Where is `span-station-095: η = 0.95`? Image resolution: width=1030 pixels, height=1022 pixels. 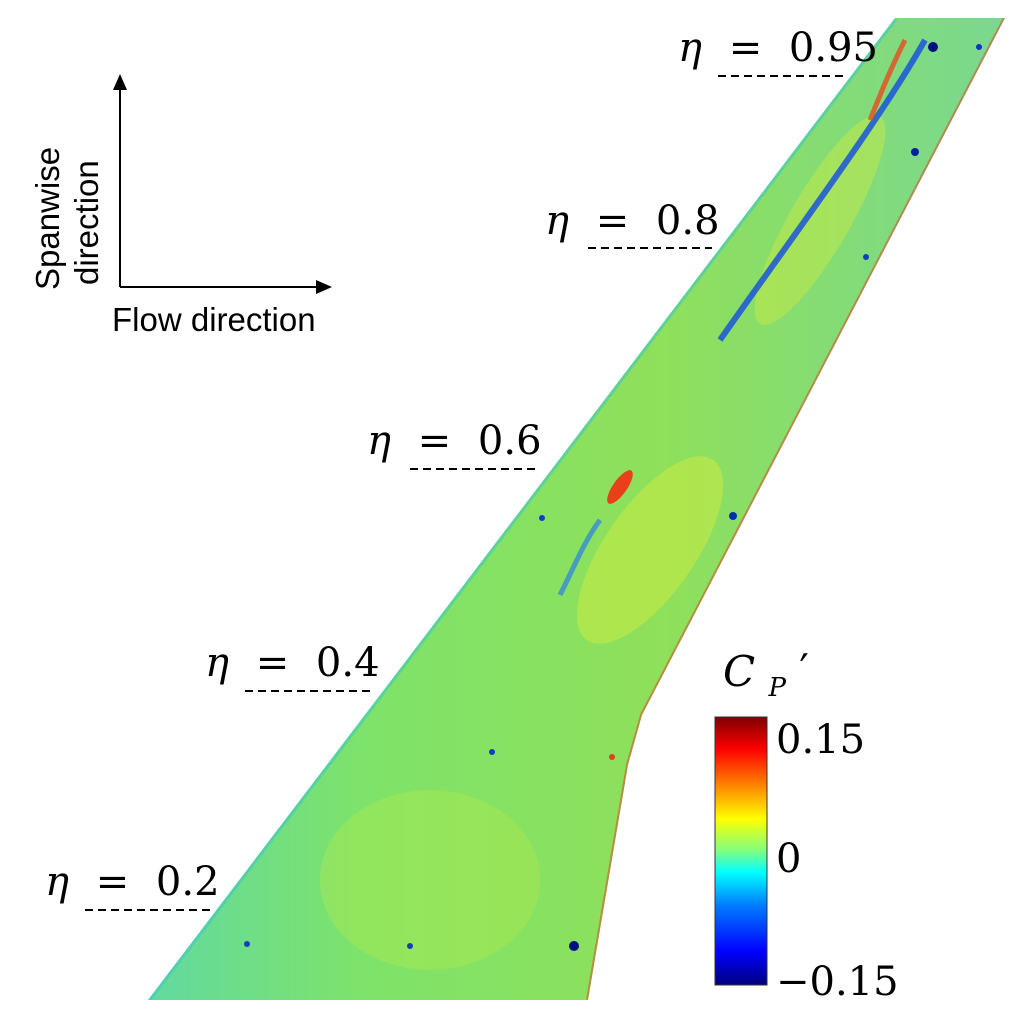 span-station-095: η = 0.95 is located at coordinates (778, 51).